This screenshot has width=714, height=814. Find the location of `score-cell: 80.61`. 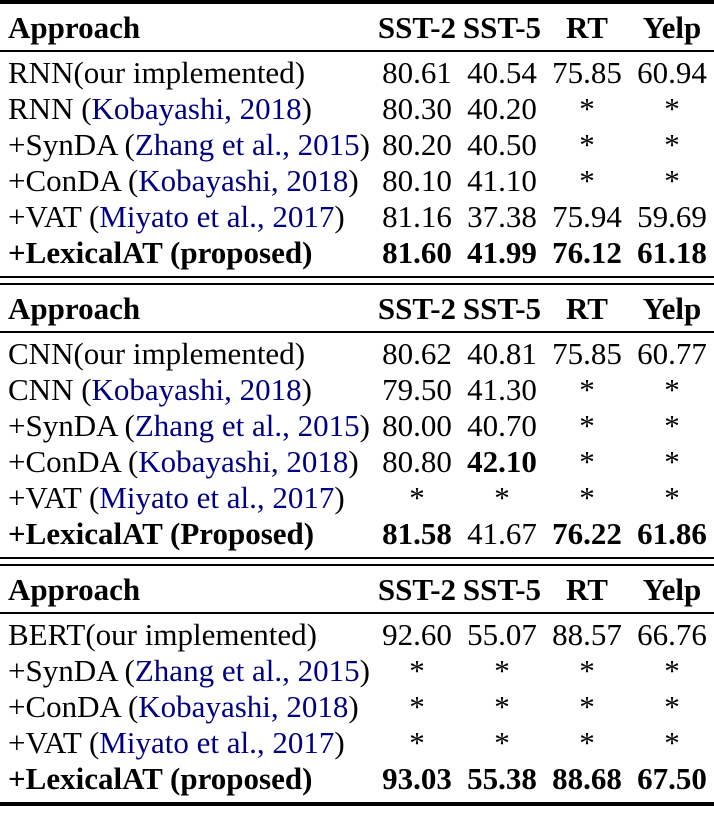

score-cell: 80.61 is located at coordinates (417, 72).